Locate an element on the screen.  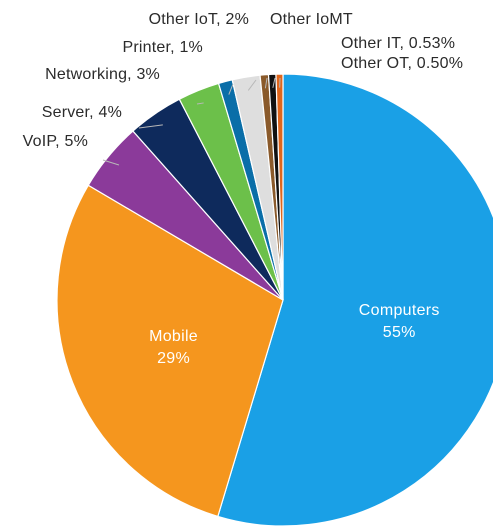
leader-voip is located at coordinates (111, 162).